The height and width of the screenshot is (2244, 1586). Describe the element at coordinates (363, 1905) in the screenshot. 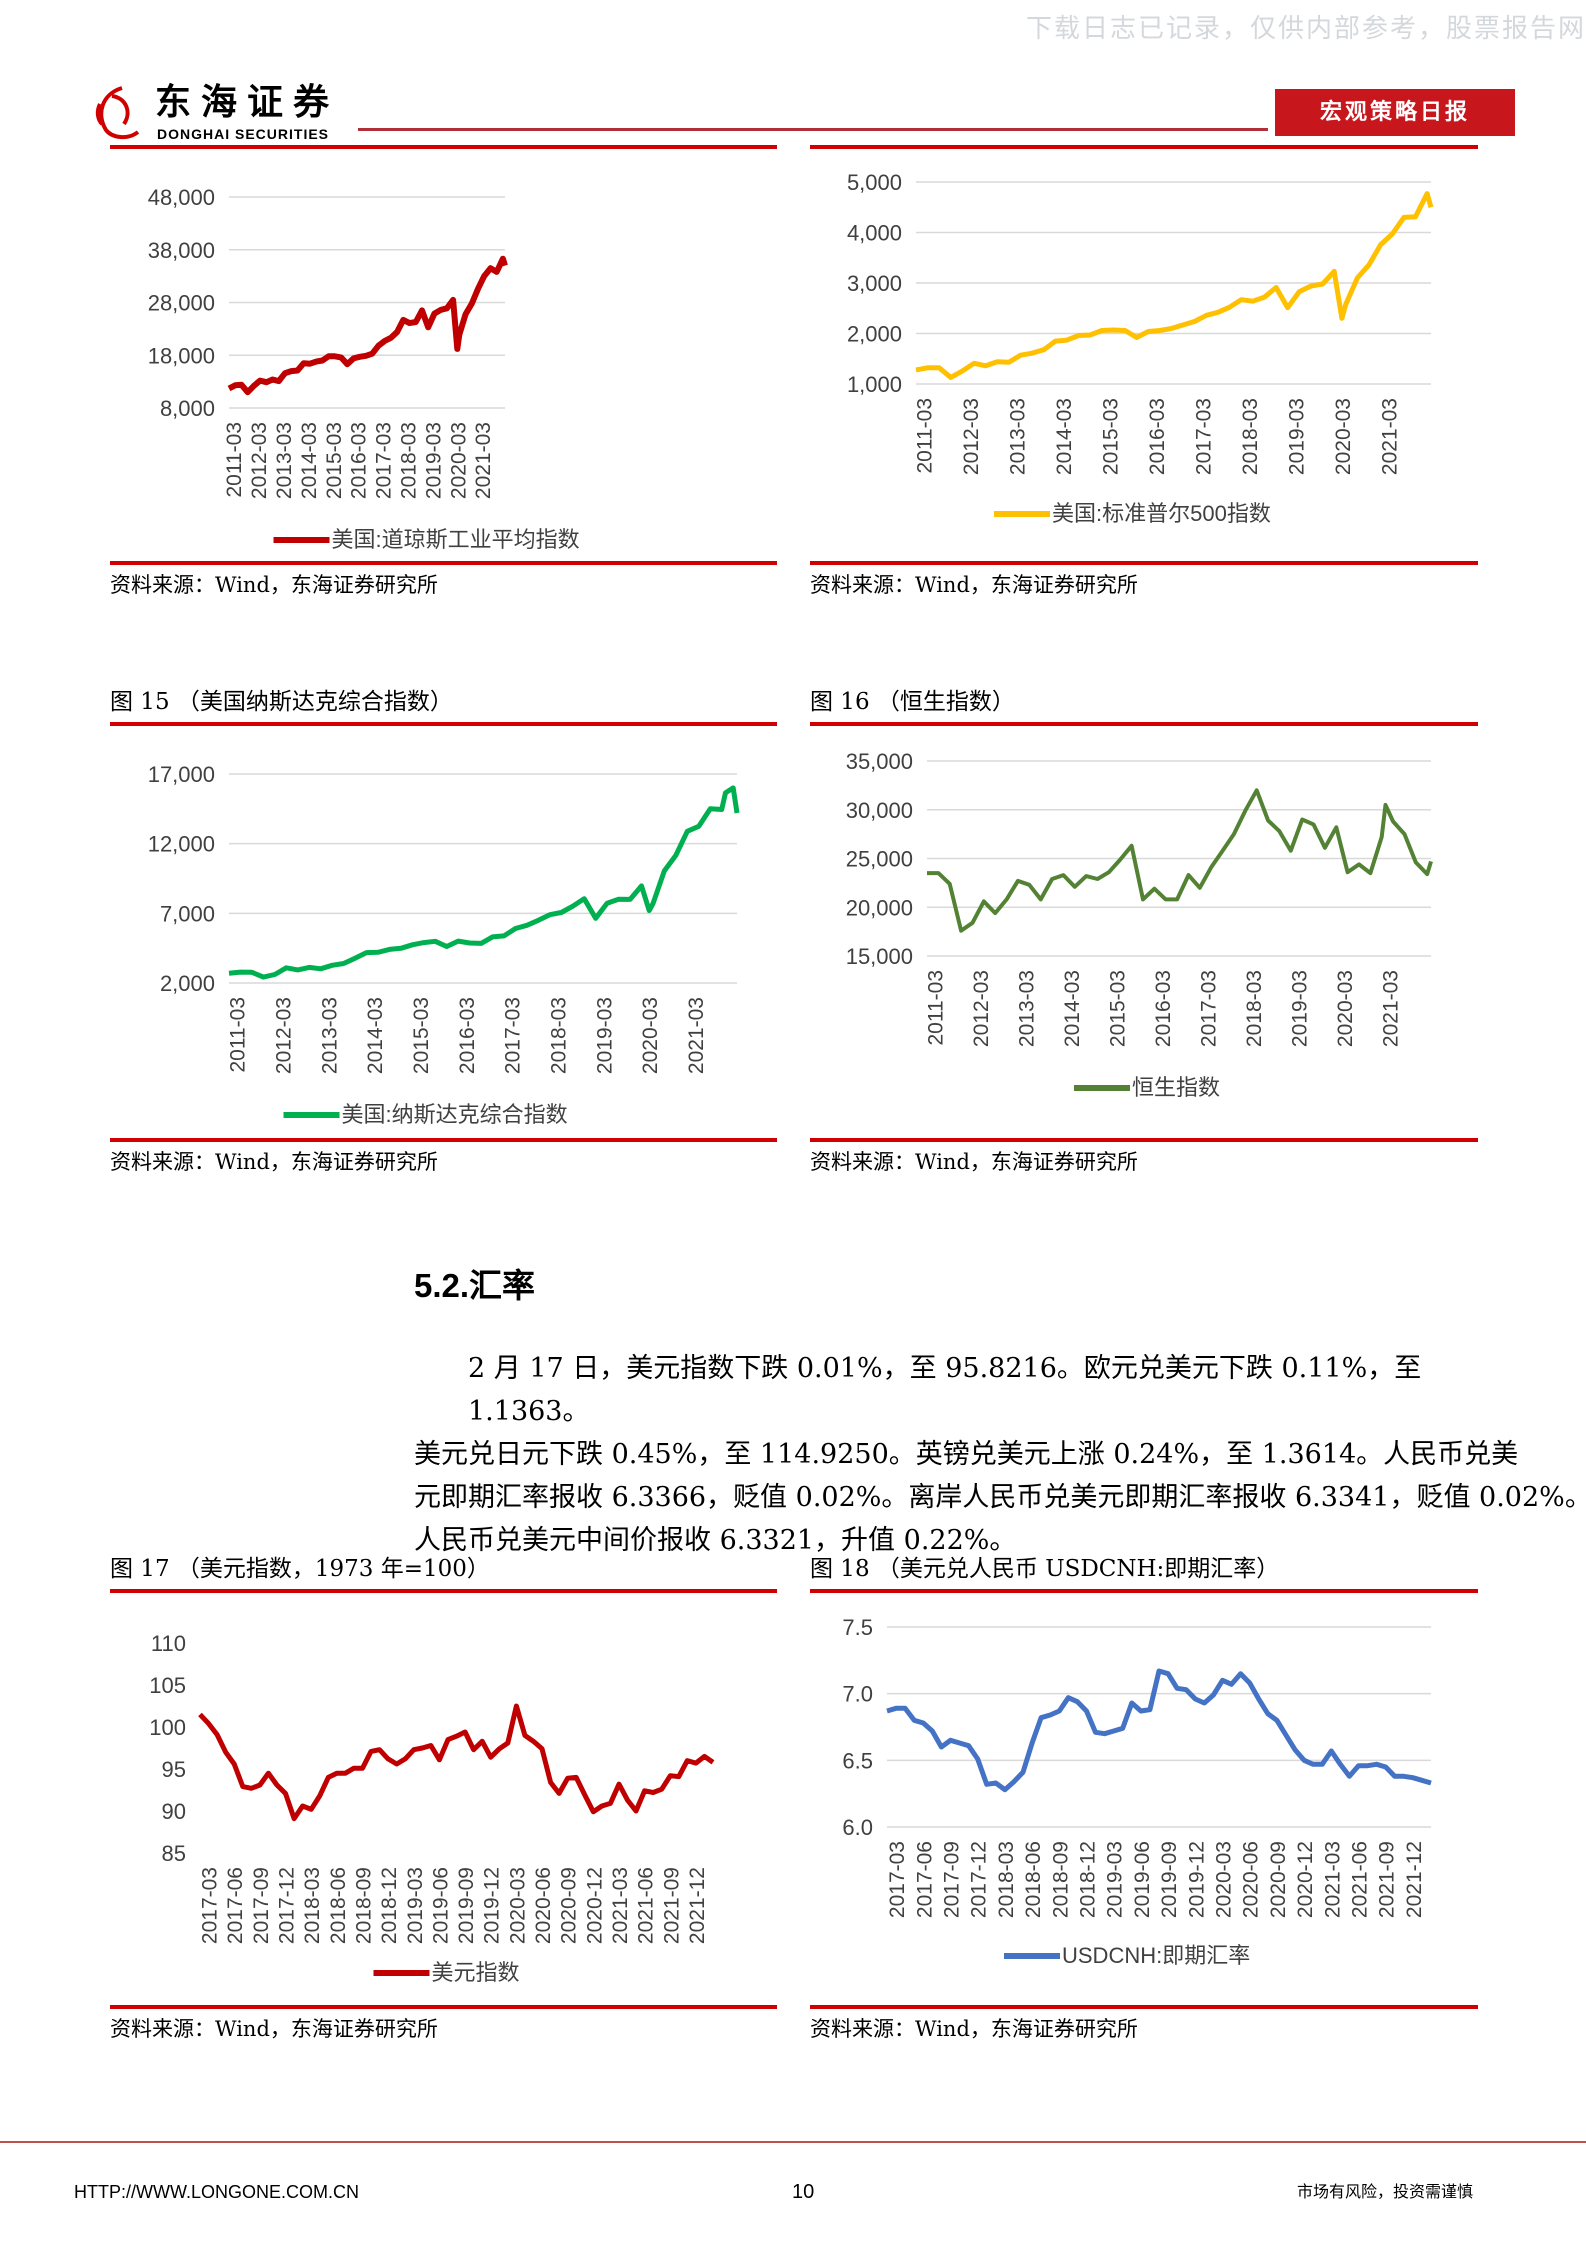

I see `x-tick-label: 2018-09` at that location.